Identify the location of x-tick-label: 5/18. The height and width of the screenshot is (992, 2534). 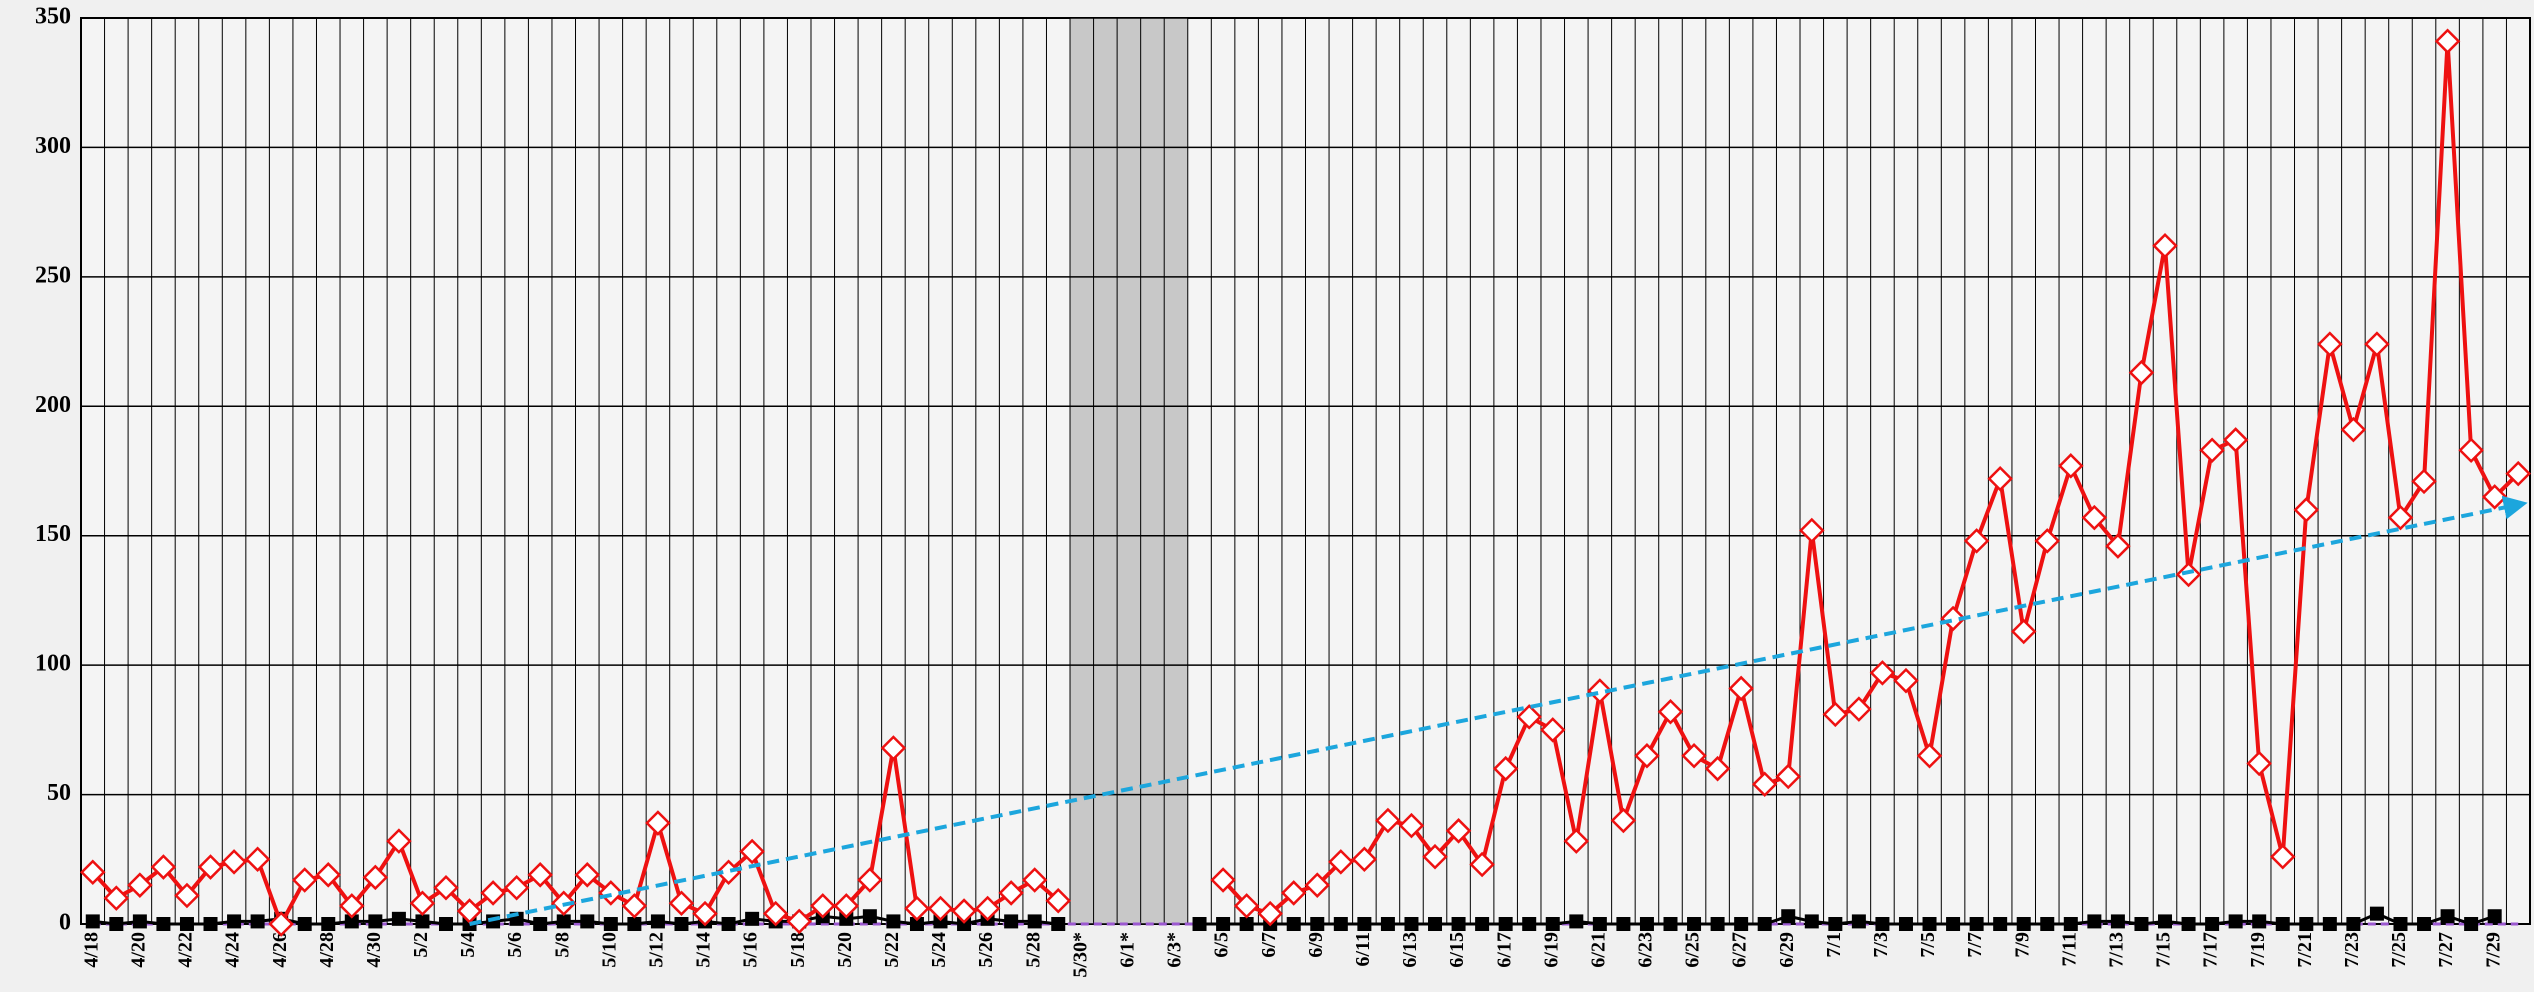
(798, 950).